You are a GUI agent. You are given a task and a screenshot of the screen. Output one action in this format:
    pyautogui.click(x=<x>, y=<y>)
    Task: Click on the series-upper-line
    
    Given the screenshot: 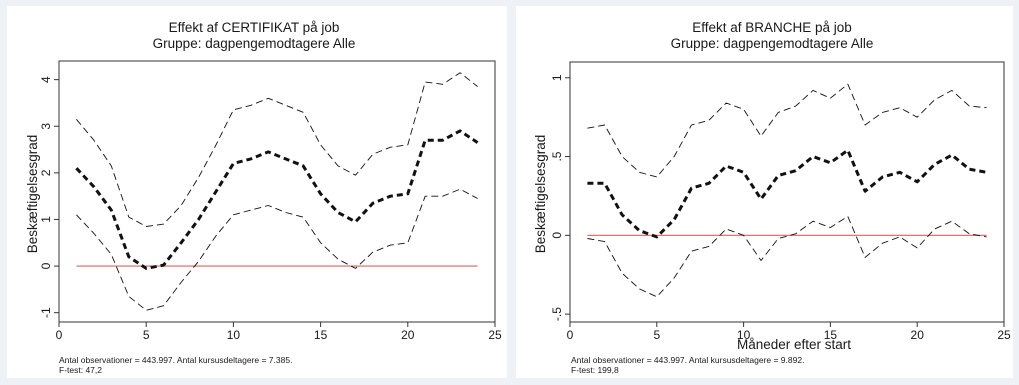 What is the action you would take?
    pyautogui.click(x=787, y=130)
    